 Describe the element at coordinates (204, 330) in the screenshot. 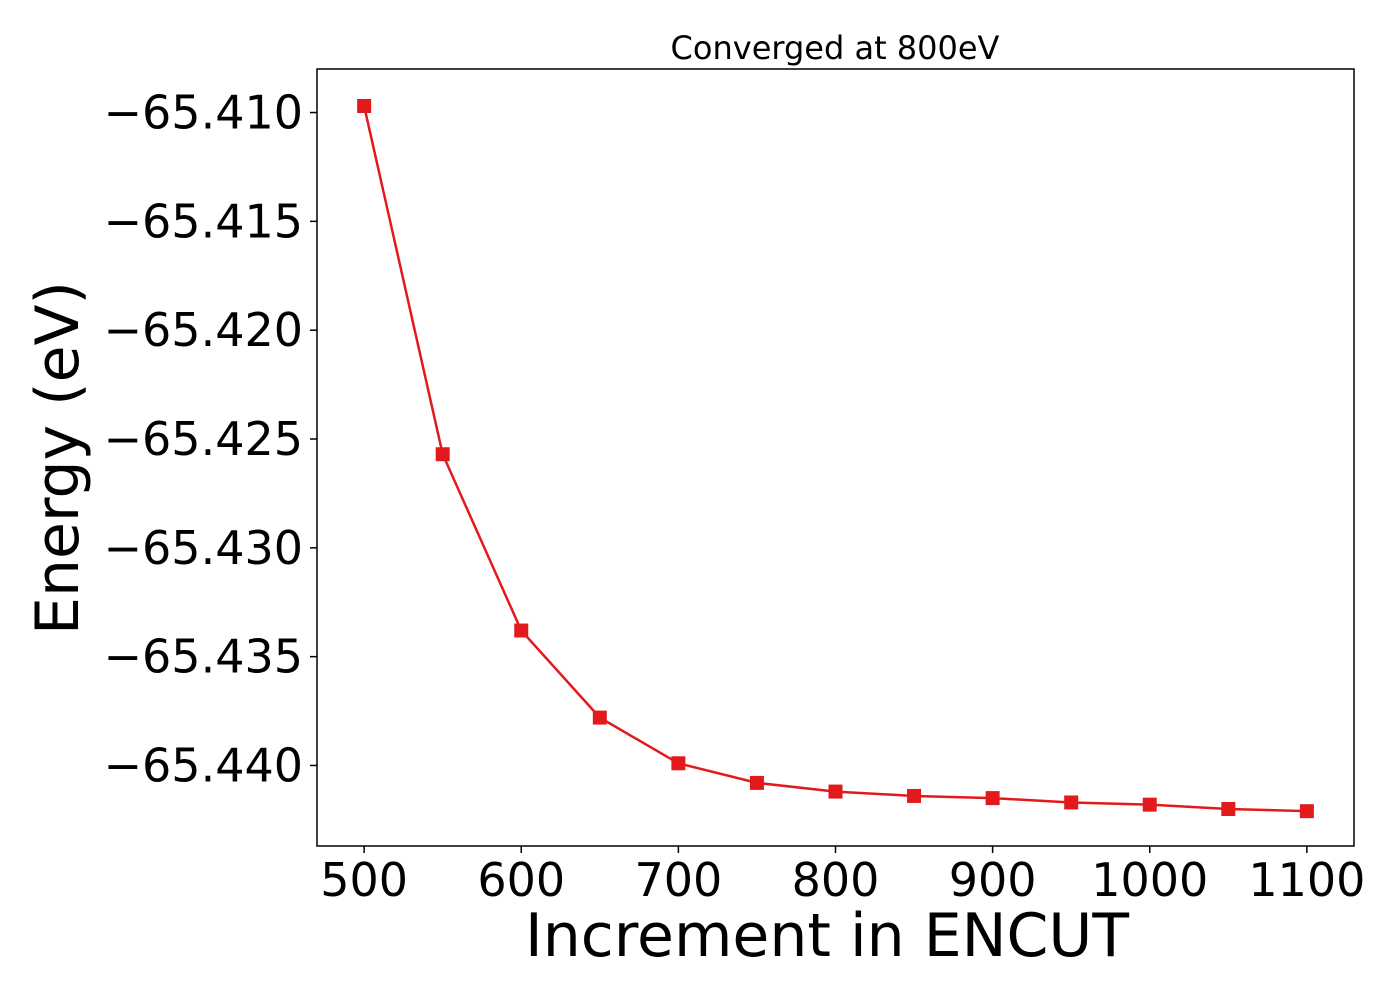

I see `y-tick-label: −65.420` at that location.